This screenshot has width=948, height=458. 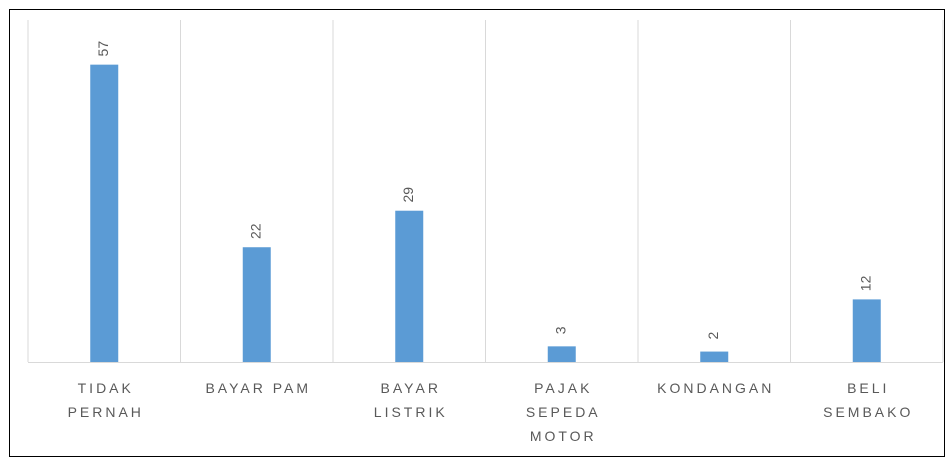 What do you see at coordinates (715, 388) in the screenshot?
I see `x-tick-label: KONDANGAN` at bounding box center [715, 388].